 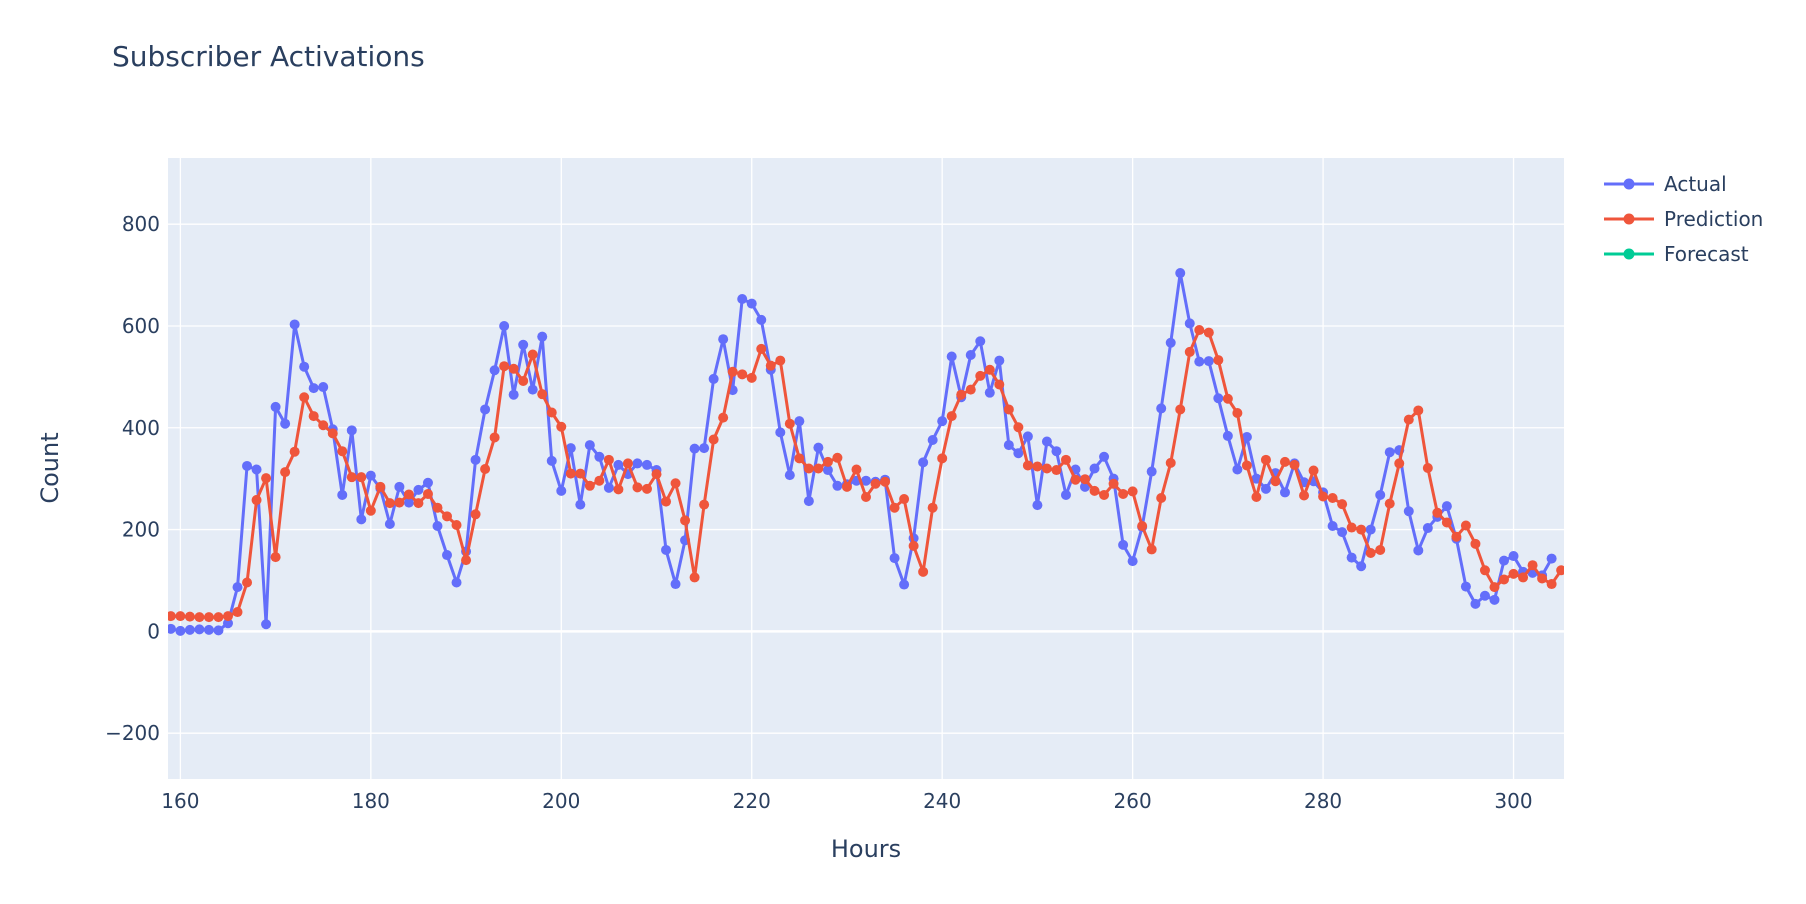 I want to click on legend-item-actual: Actual, so click(x=1665, y=184).